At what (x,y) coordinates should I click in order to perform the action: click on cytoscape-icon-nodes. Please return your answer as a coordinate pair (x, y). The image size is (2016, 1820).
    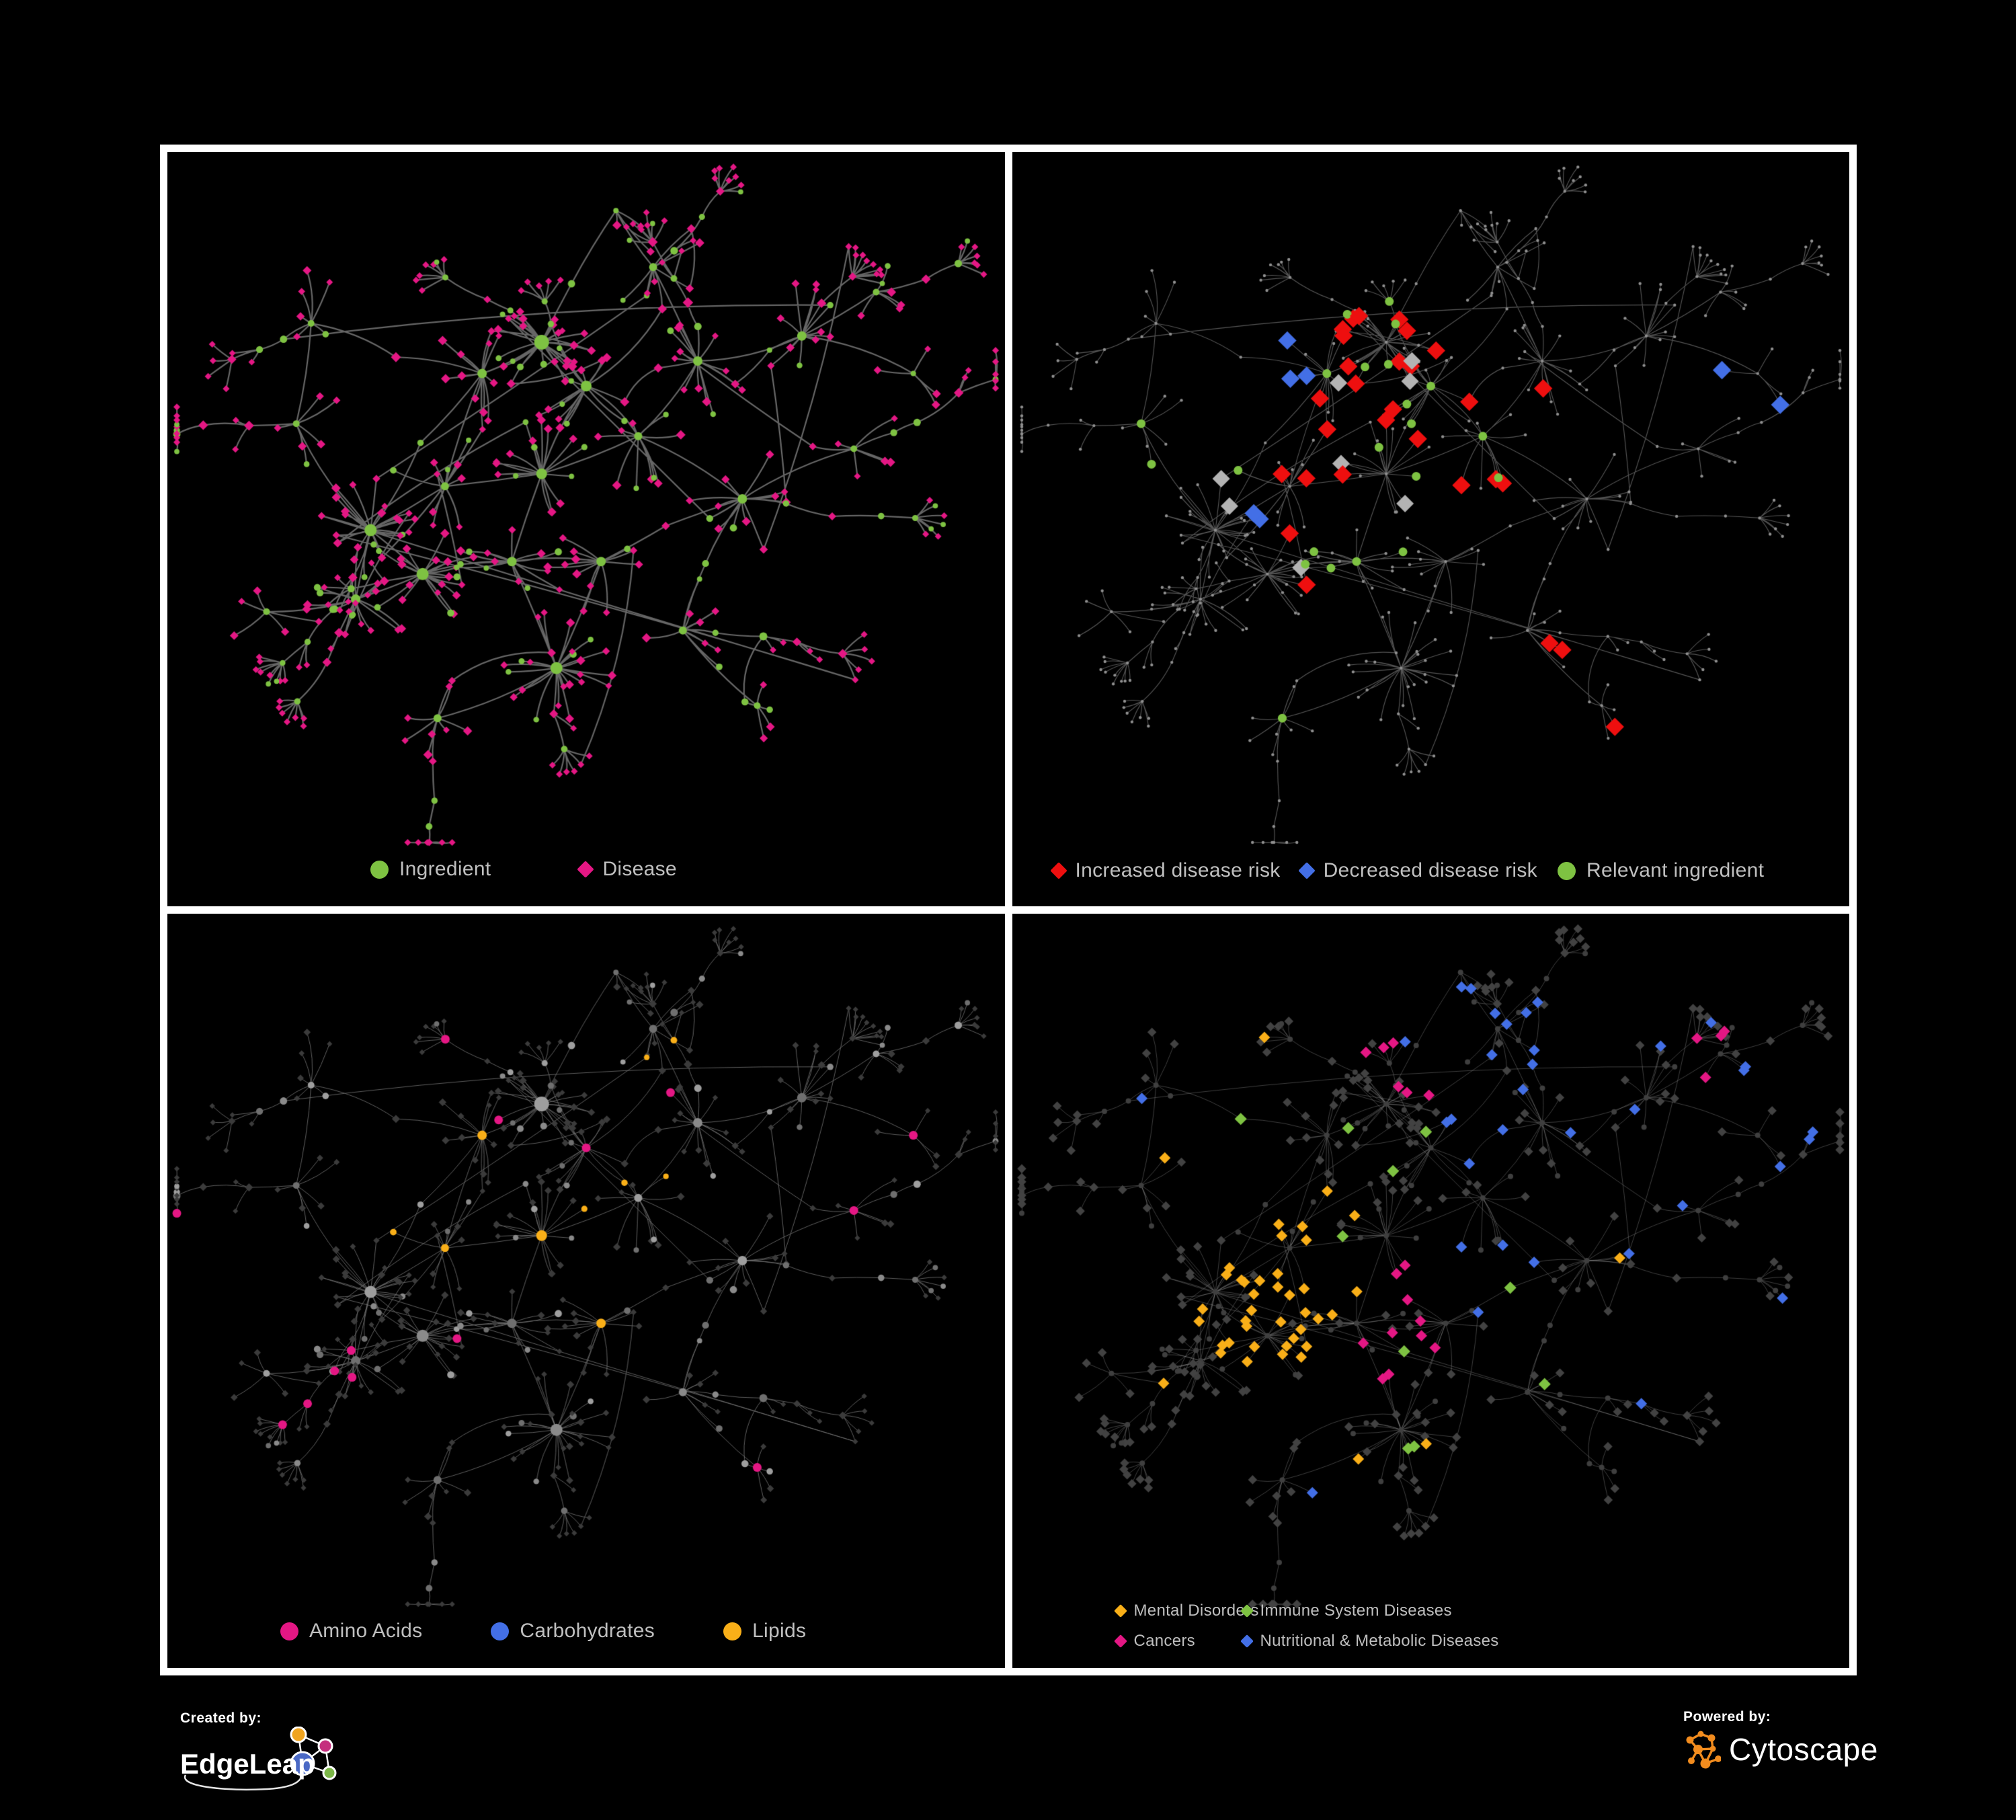
    Looking at the image, I should click on (1703, 1750).